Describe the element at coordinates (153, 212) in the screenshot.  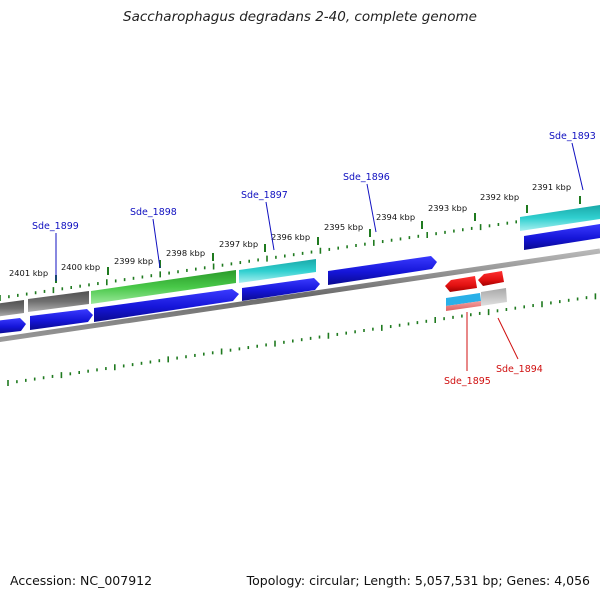
I see `gene-label: Sde_1898` at that location.